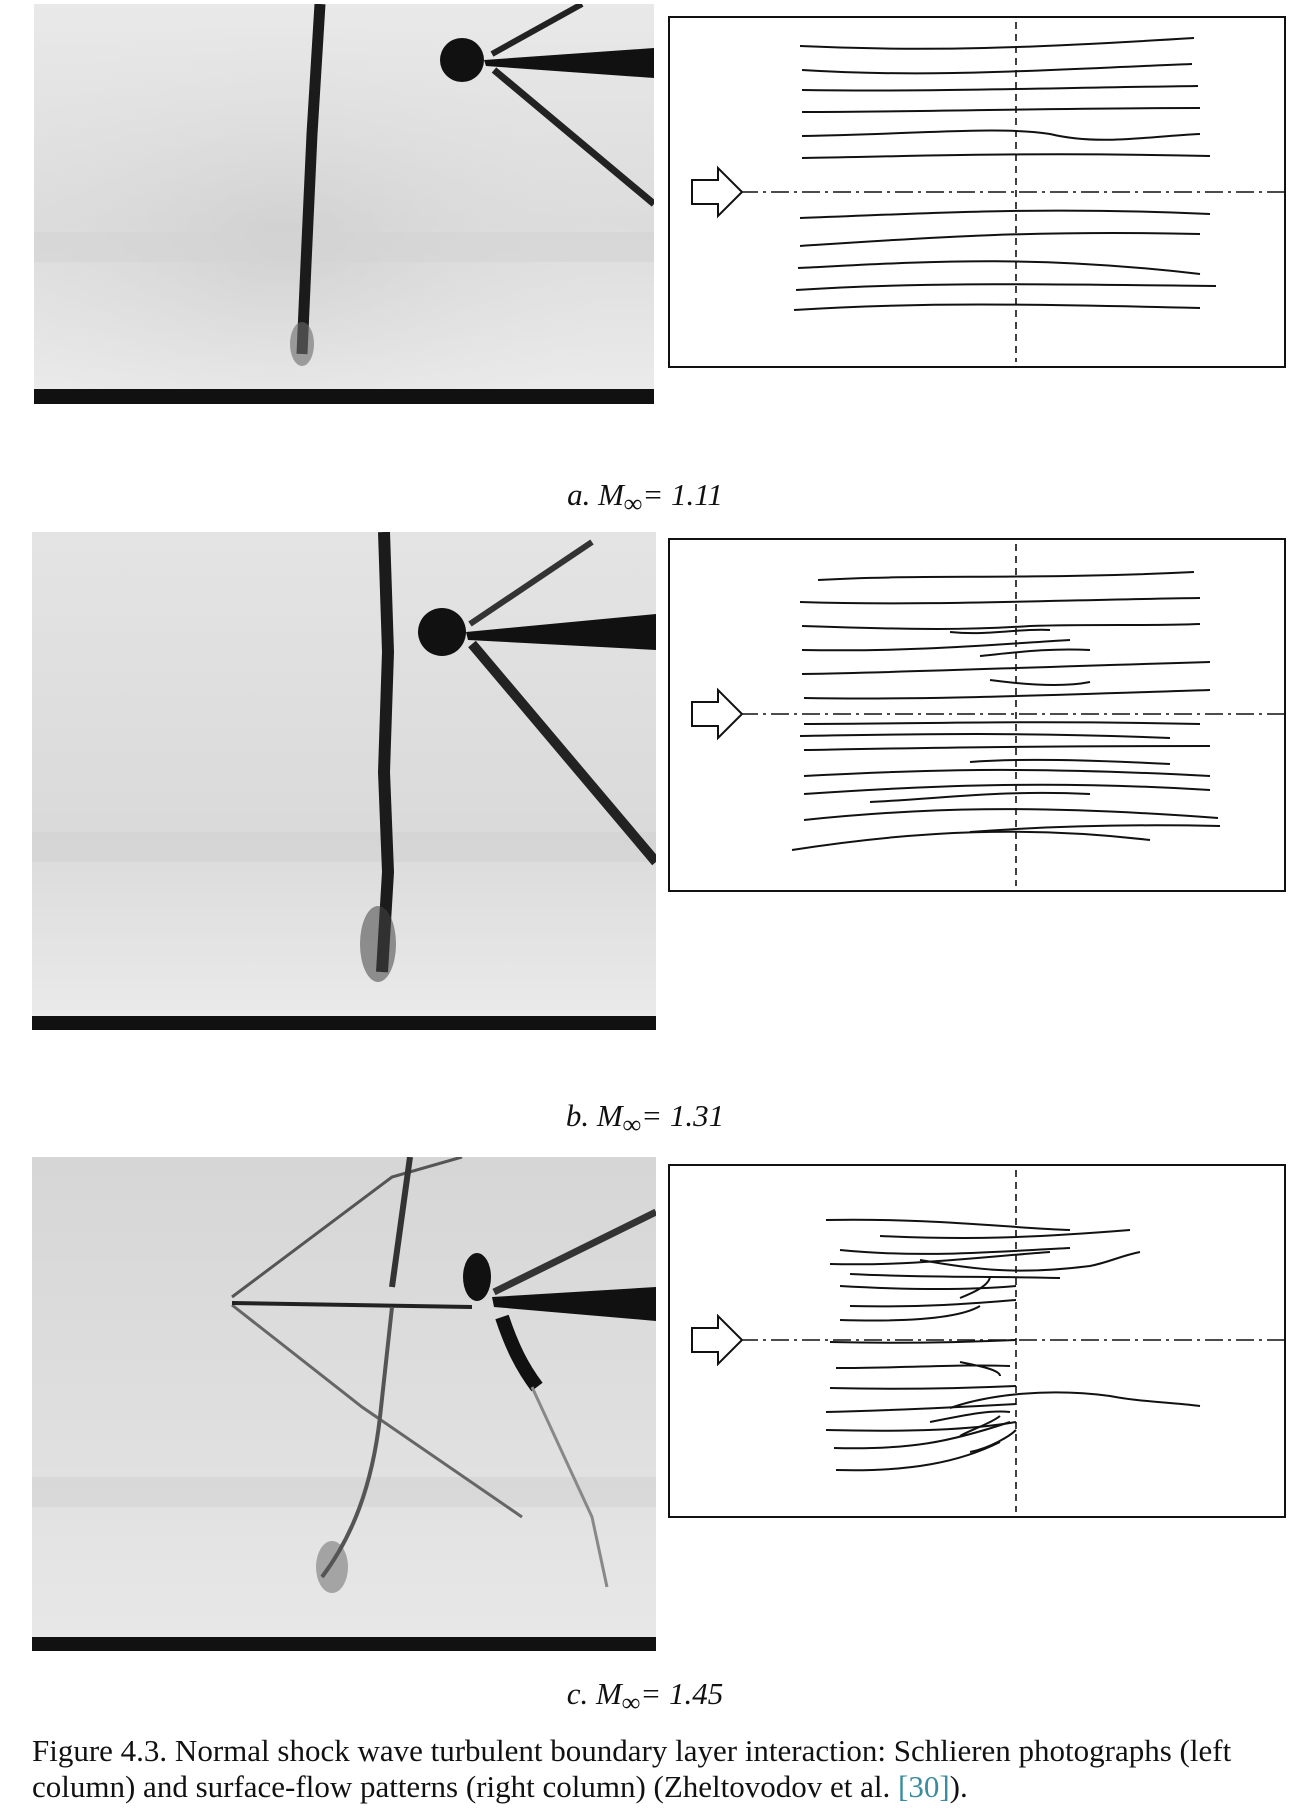 Image resolution: width=1290 pixels, height=1817 pixels. Describe the element at coordinates (924, 1786) in the screenshot. I see `citation-link: [30]` at that location.